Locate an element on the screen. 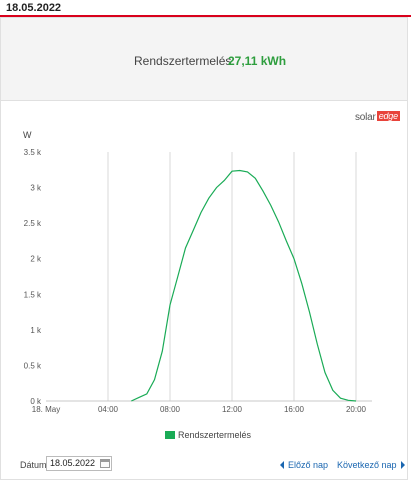 This screenshot has width=411, height=480. chart-legend: Rendszertermelés is located at coordinates (208, 435).